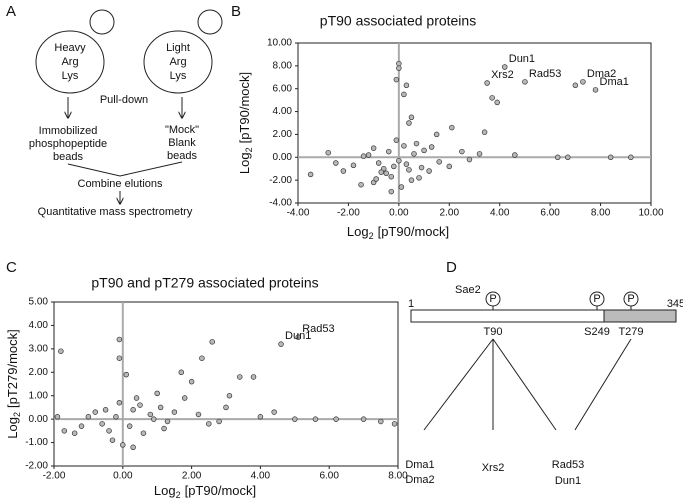 The height and width of the screenshot is (502, 683). Describe the element at coordinates (70, 48) in the screenshot. I see `cell-text: Heavy` at that location.